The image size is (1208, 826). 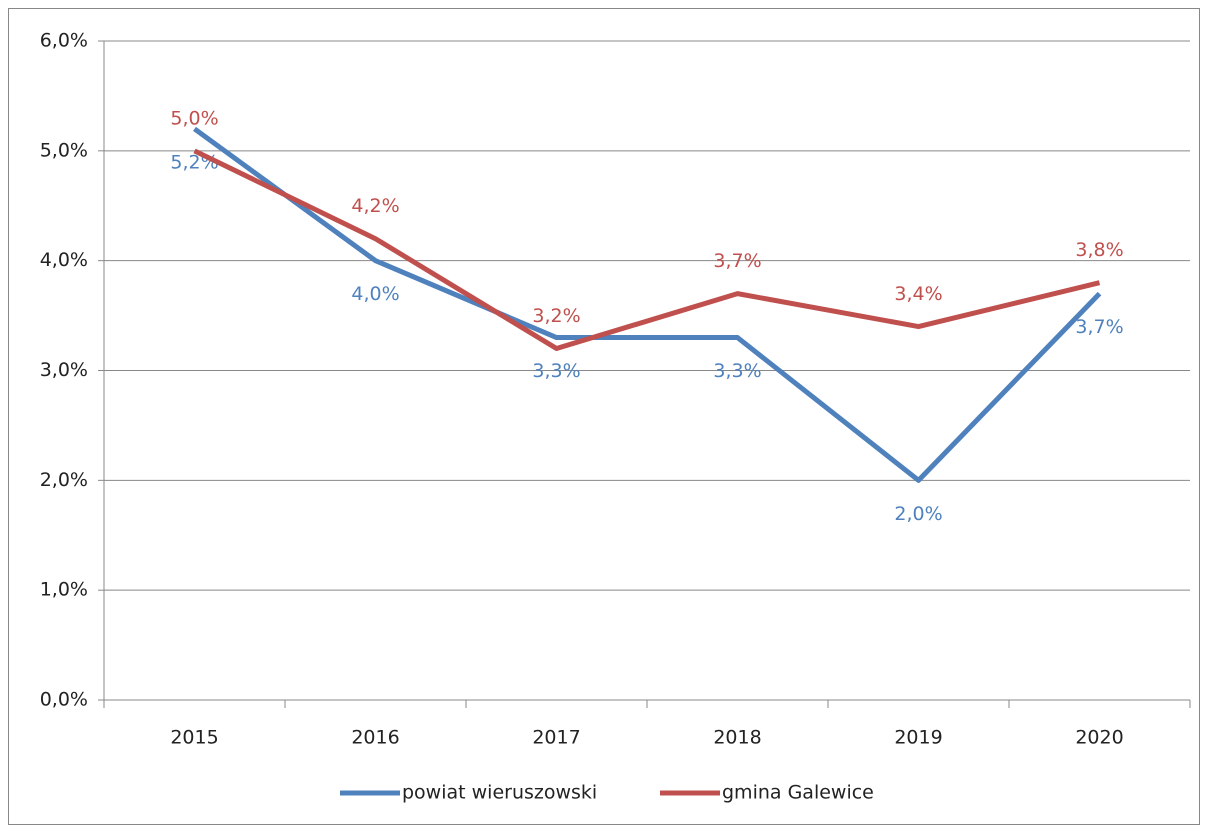 What do you see at coordinates (64, 480) in the screenshot?
I see `y-tick-label: 2,0%` at bounding box center [64, 480].